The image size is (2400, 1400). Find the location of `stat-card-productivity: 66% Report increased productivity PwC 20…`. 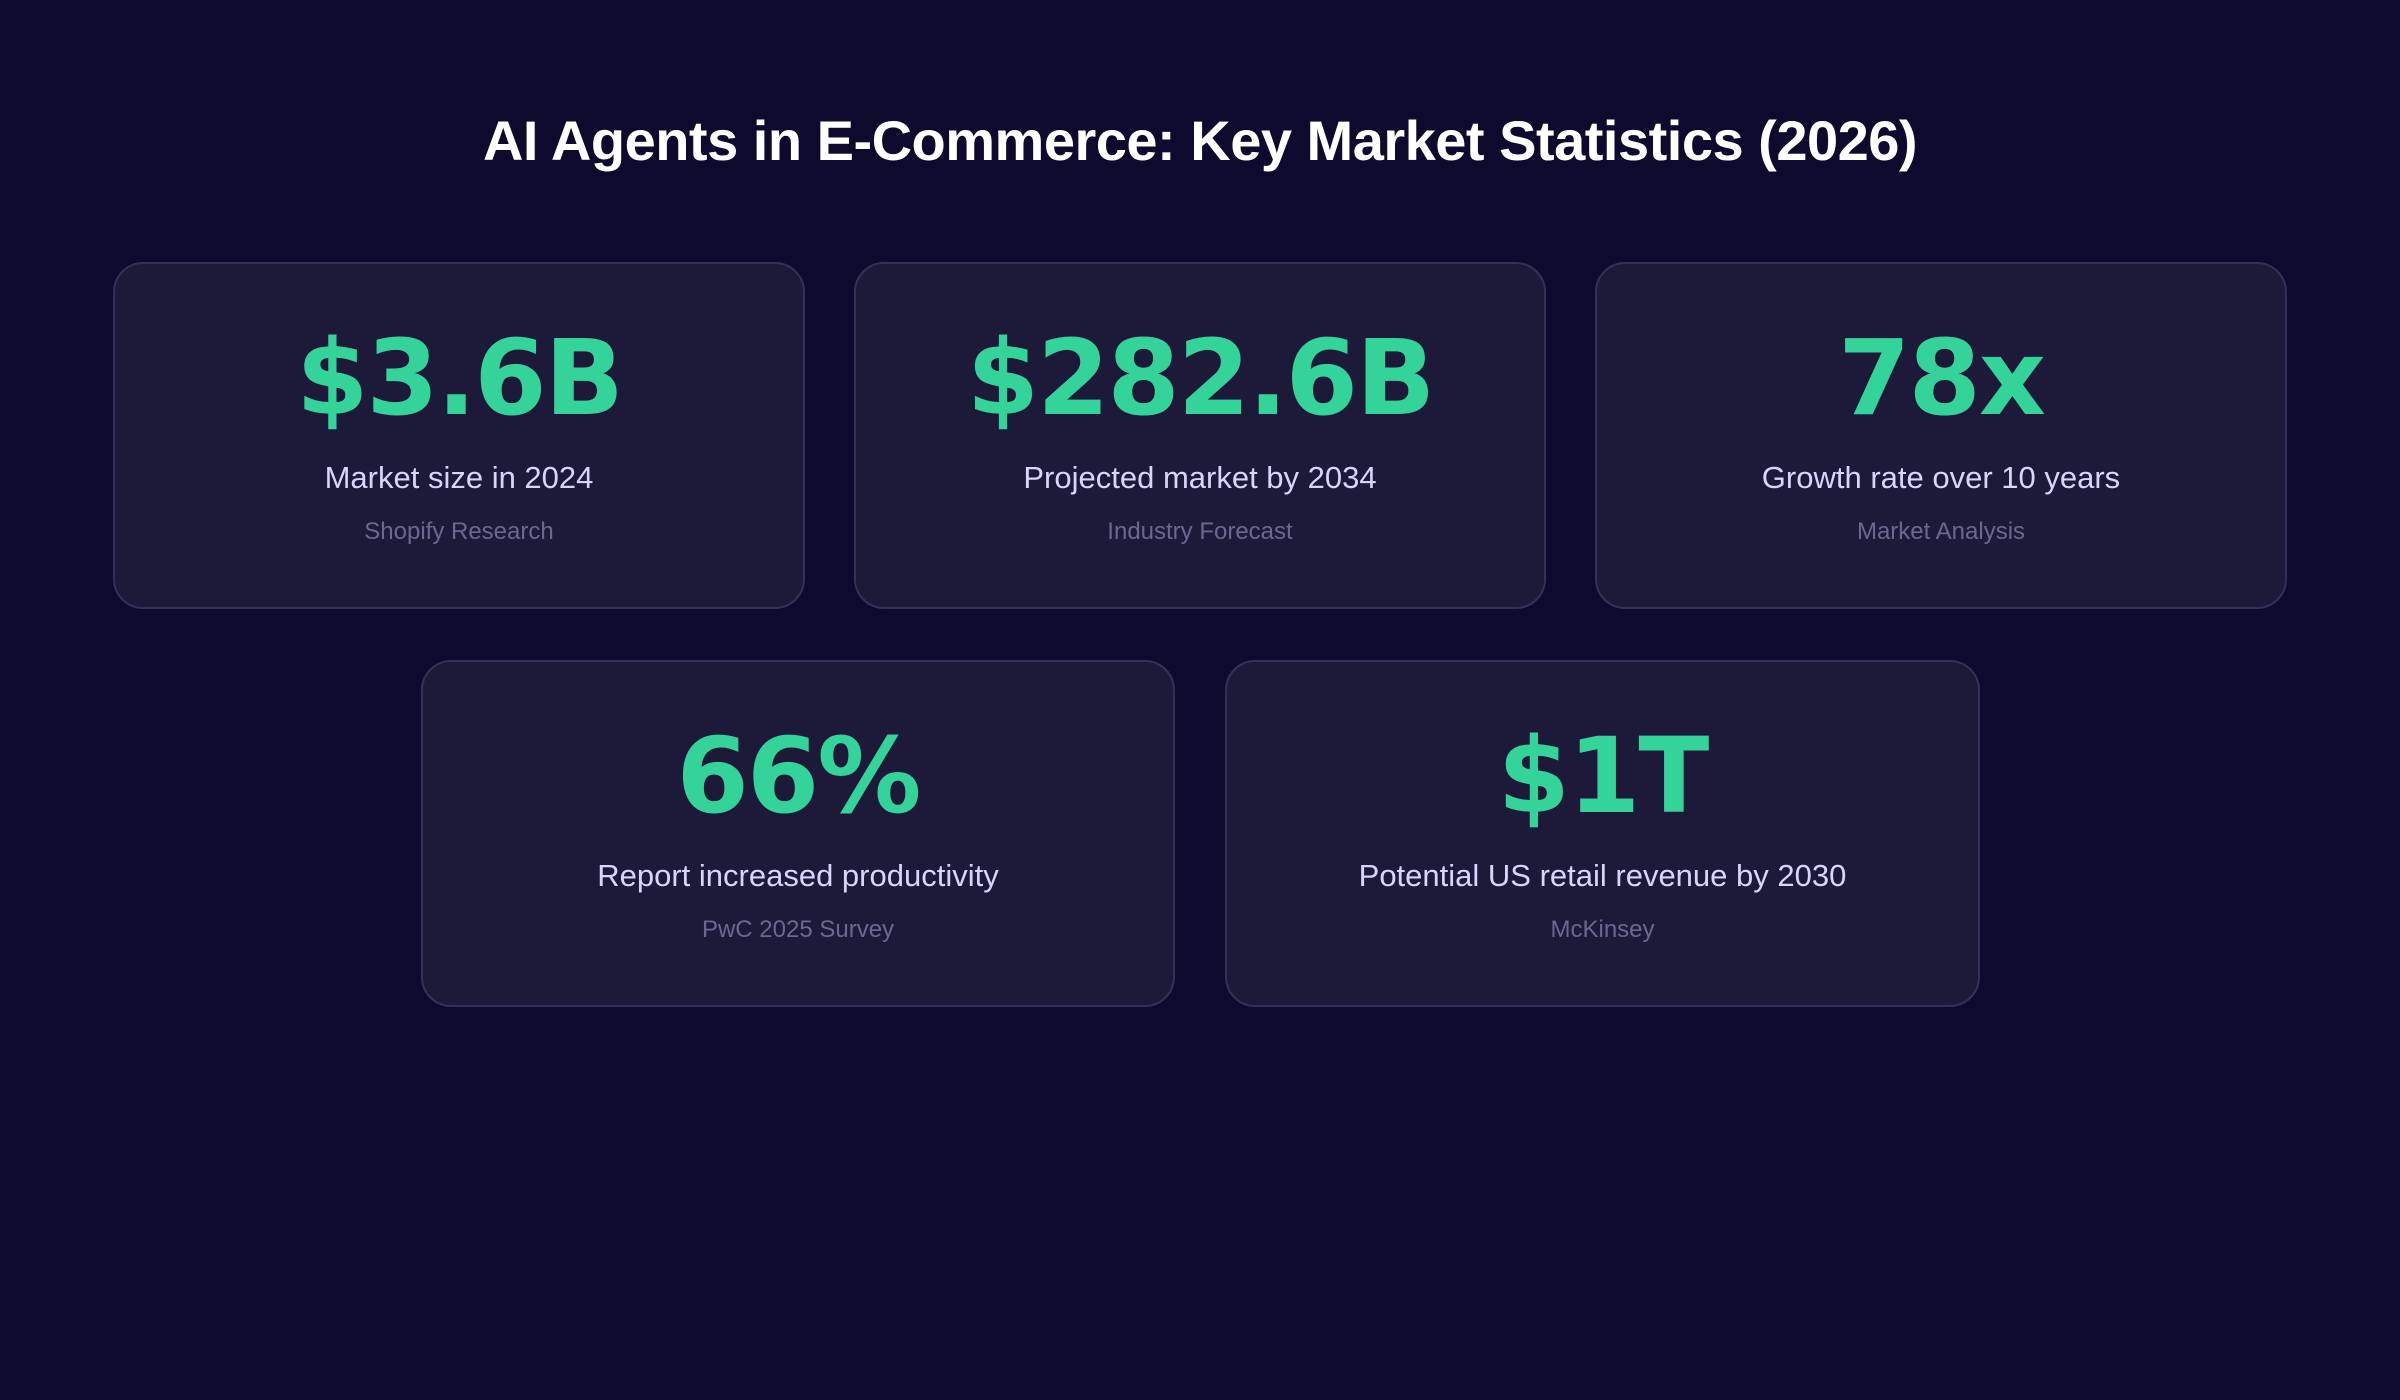

stat-card-productivity: 66% Report increased productivity PwC 20… is located at coordinates (798, 833).